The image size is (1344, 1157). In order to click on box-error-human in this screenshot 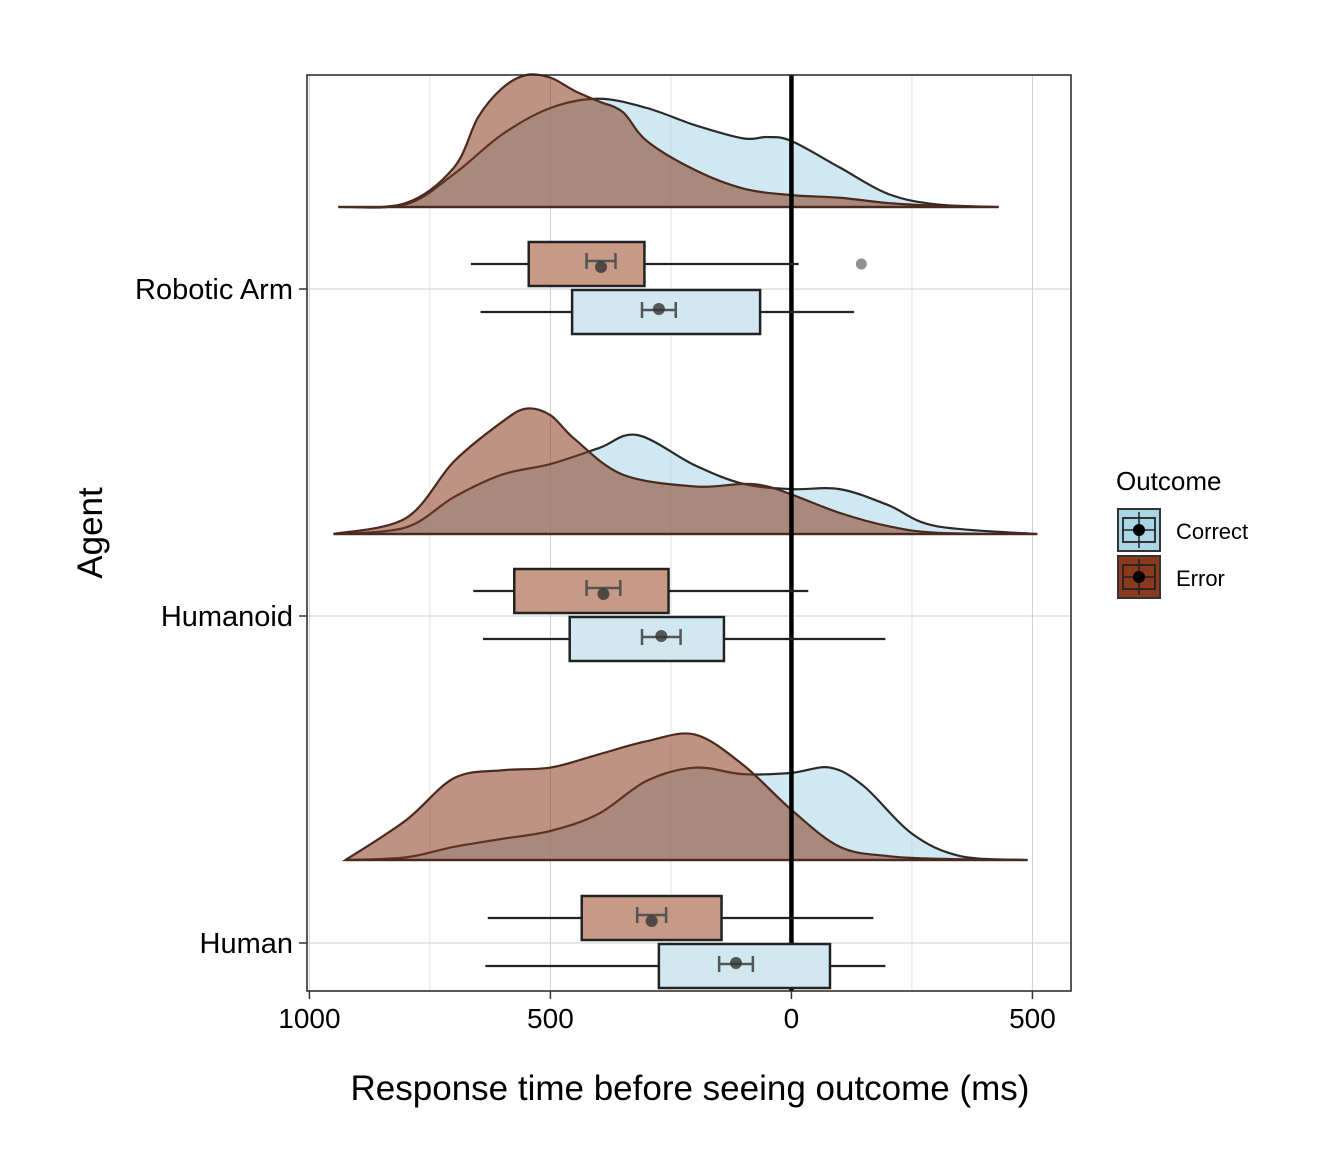, I will do `click(651, 918)`.